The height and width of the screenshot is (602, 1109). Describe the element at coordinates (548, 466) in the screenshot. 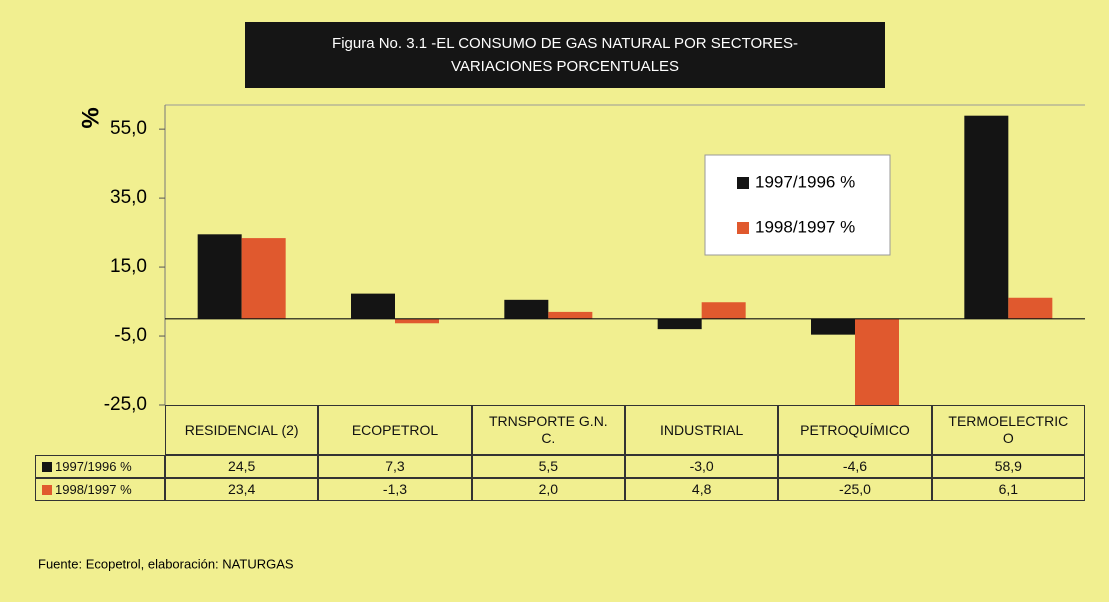

I see `table-value: 5,5` at that location.